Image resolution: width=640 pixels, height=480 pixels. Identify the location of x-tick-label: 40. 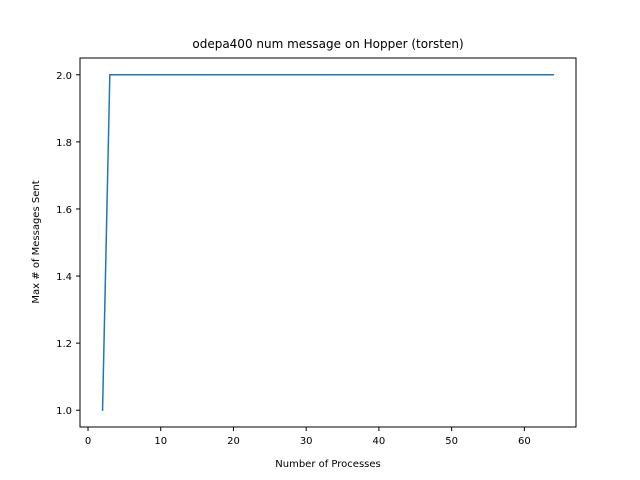
(379, 441).